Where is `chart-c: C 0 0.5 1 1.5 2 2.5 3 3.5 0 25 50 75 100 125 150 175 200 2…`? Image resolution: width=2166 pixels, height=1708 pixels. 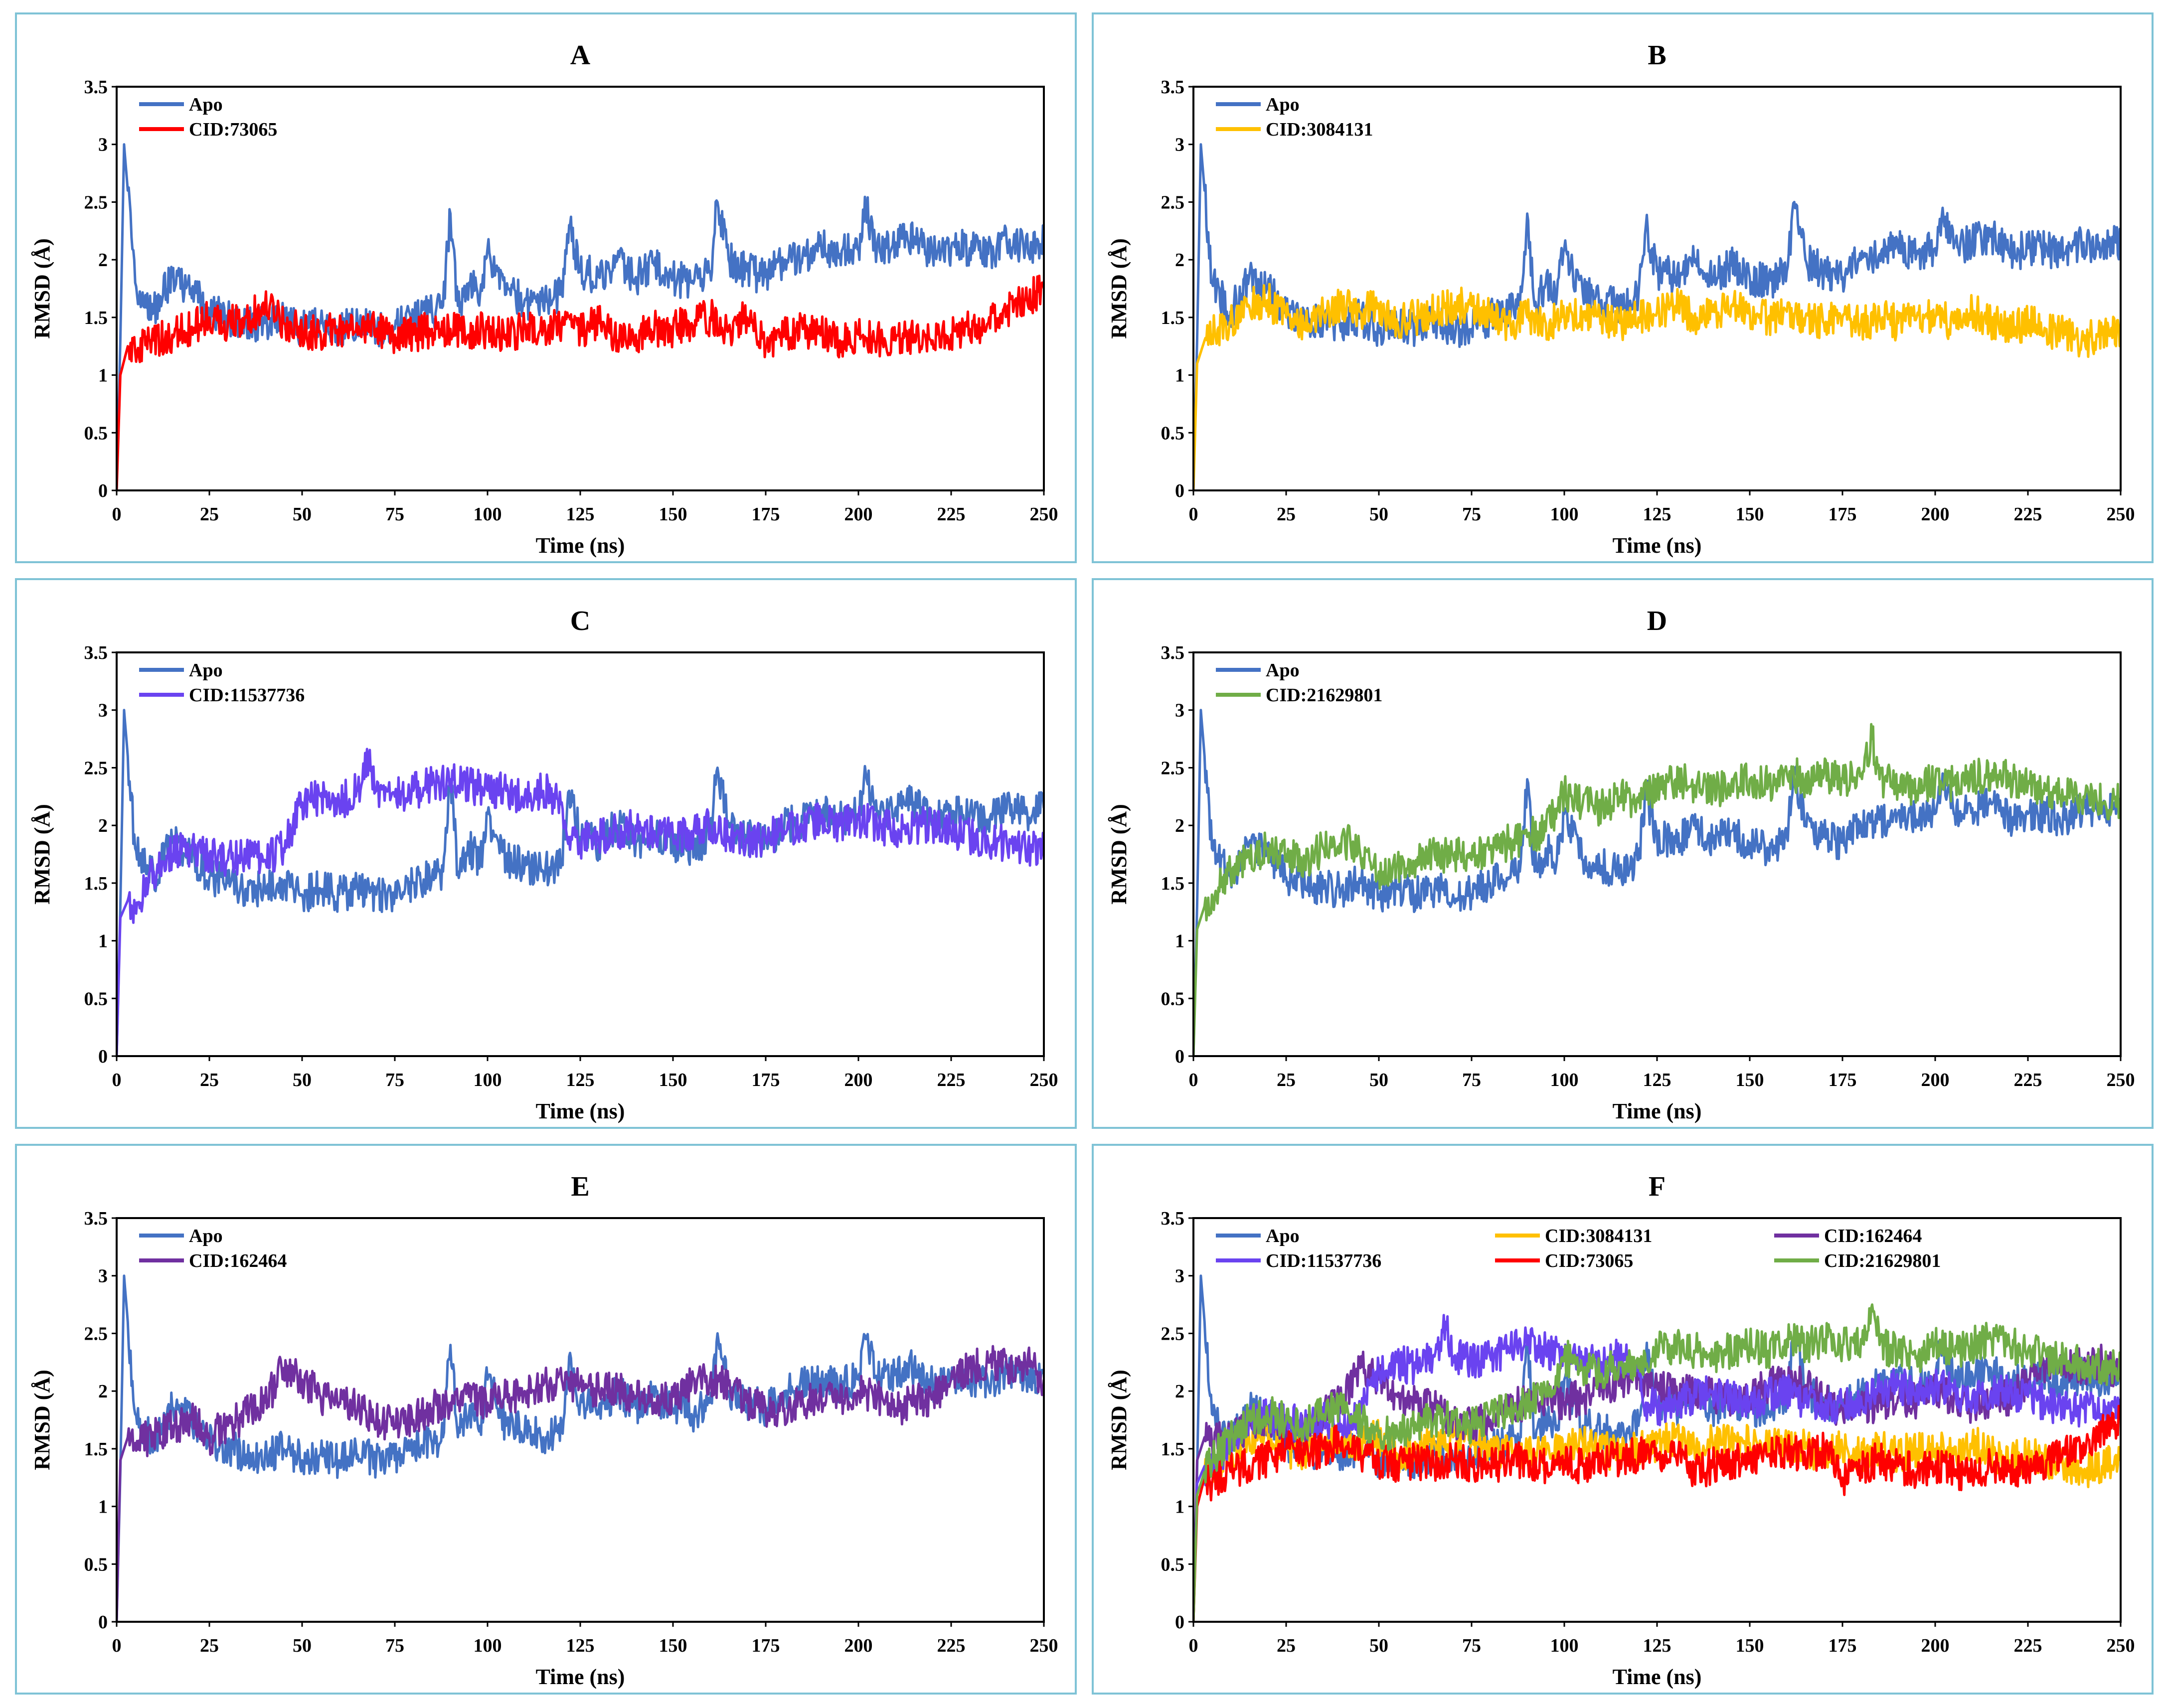
chart-c: C 0 0.5 1 1.5 2 2.5 3 3.5 0 25 50 75 100 125 150 175 200 2… is located at coordinates (544, 865).